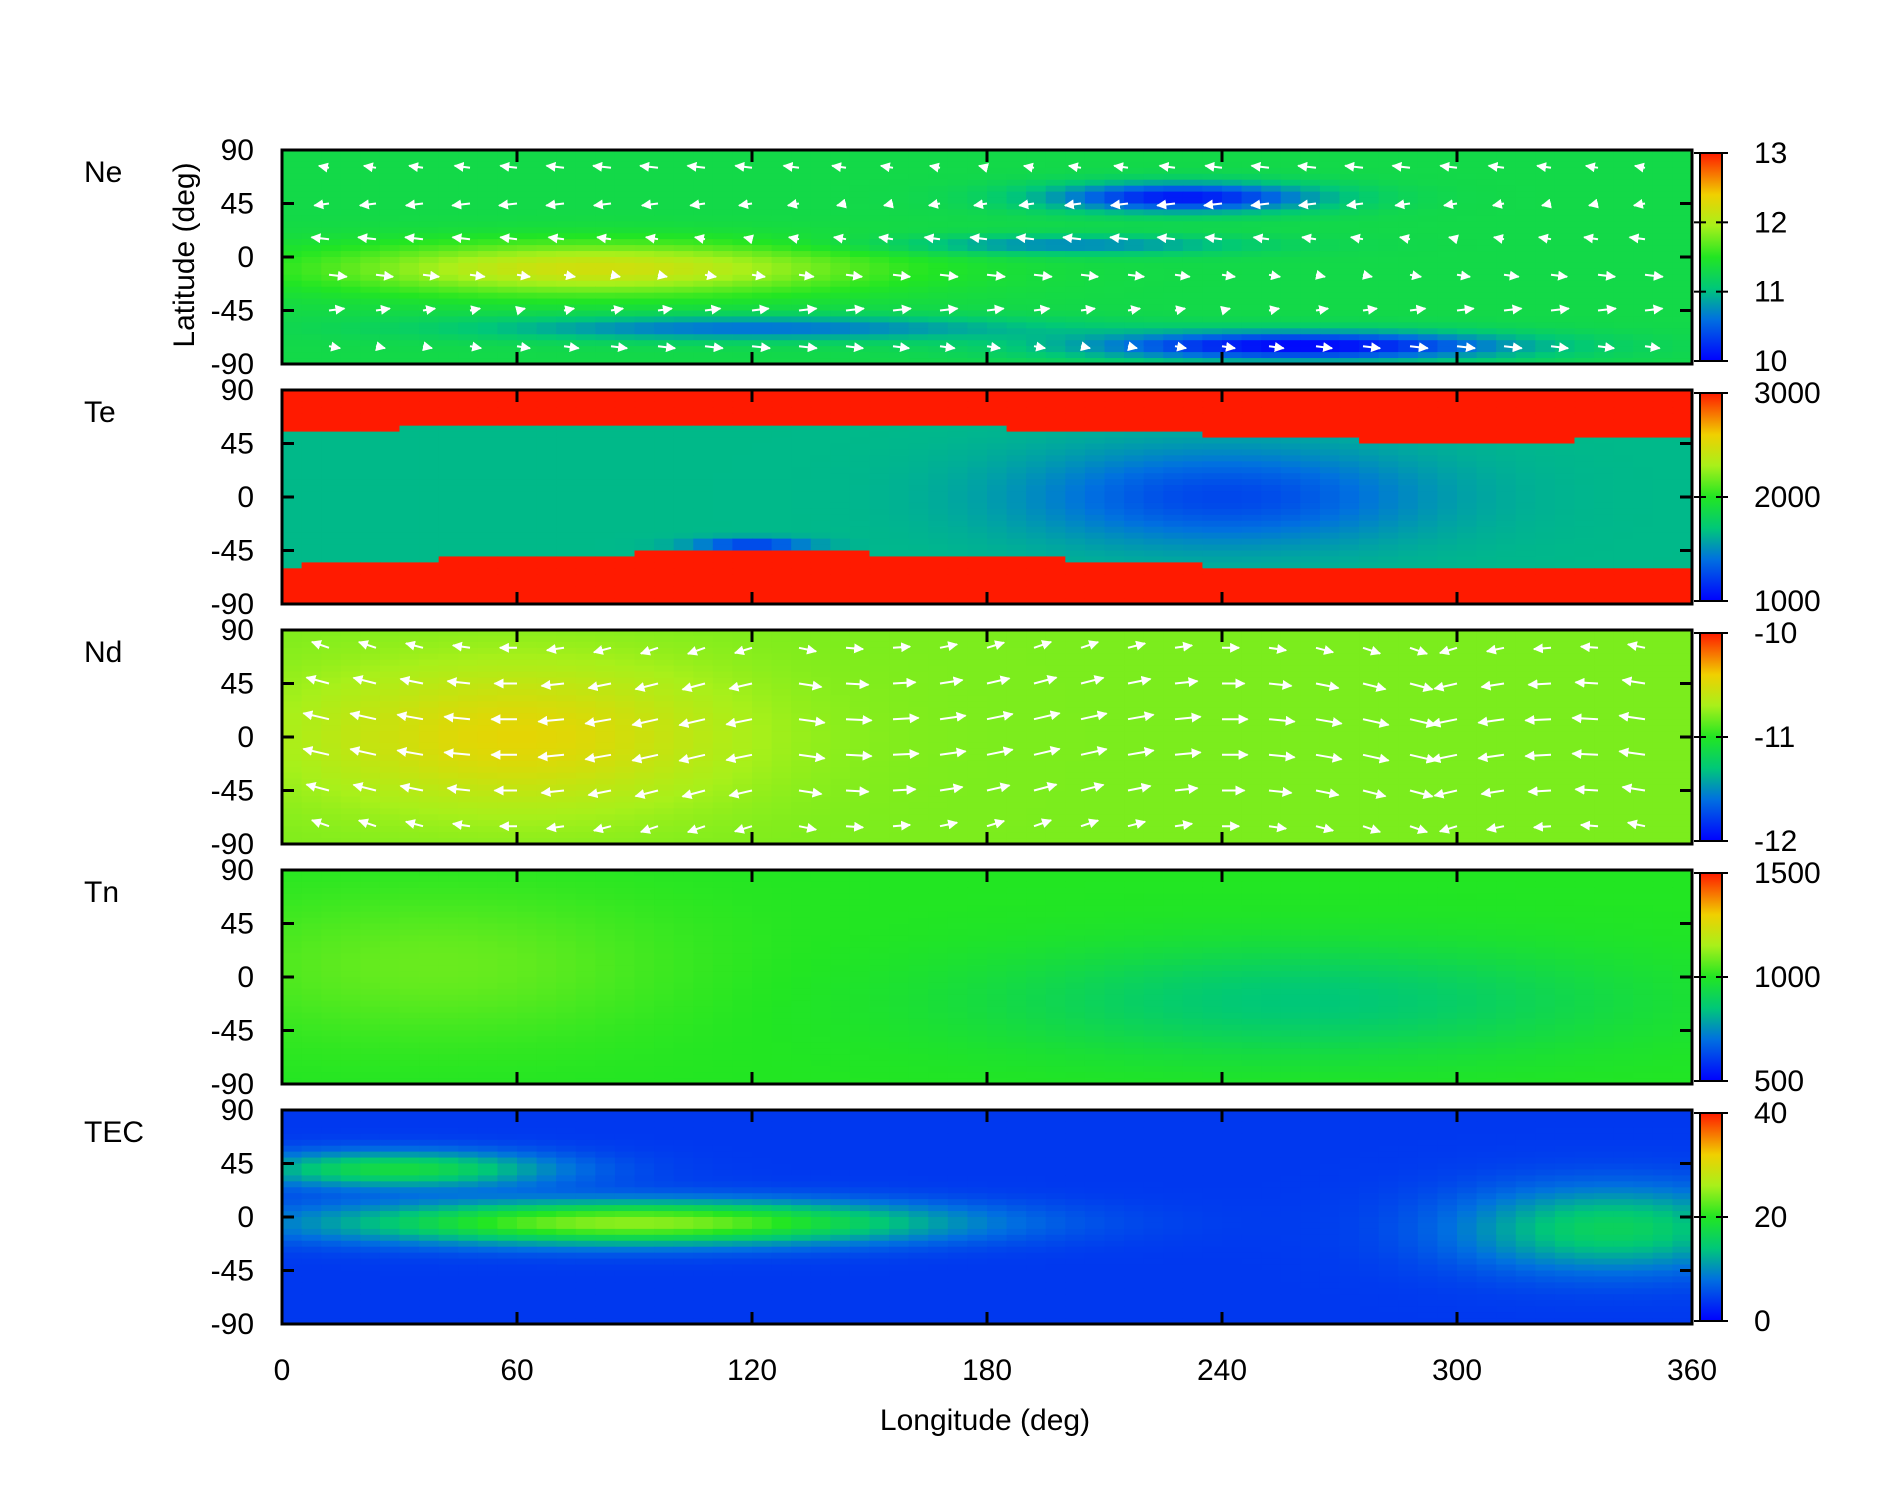  I want to click on y-tick-label: 0, so click(245, 257).